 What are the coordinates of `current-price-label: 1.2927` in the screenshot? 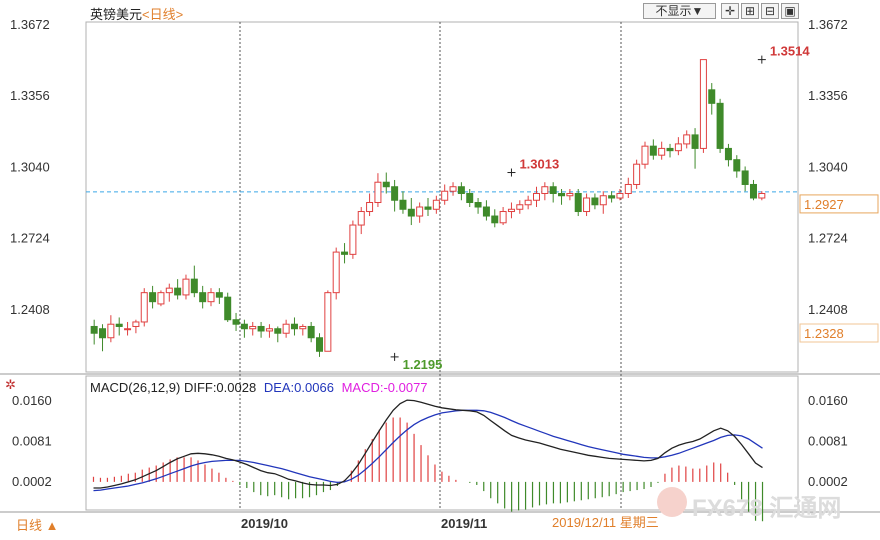 It's located at (824, 204).